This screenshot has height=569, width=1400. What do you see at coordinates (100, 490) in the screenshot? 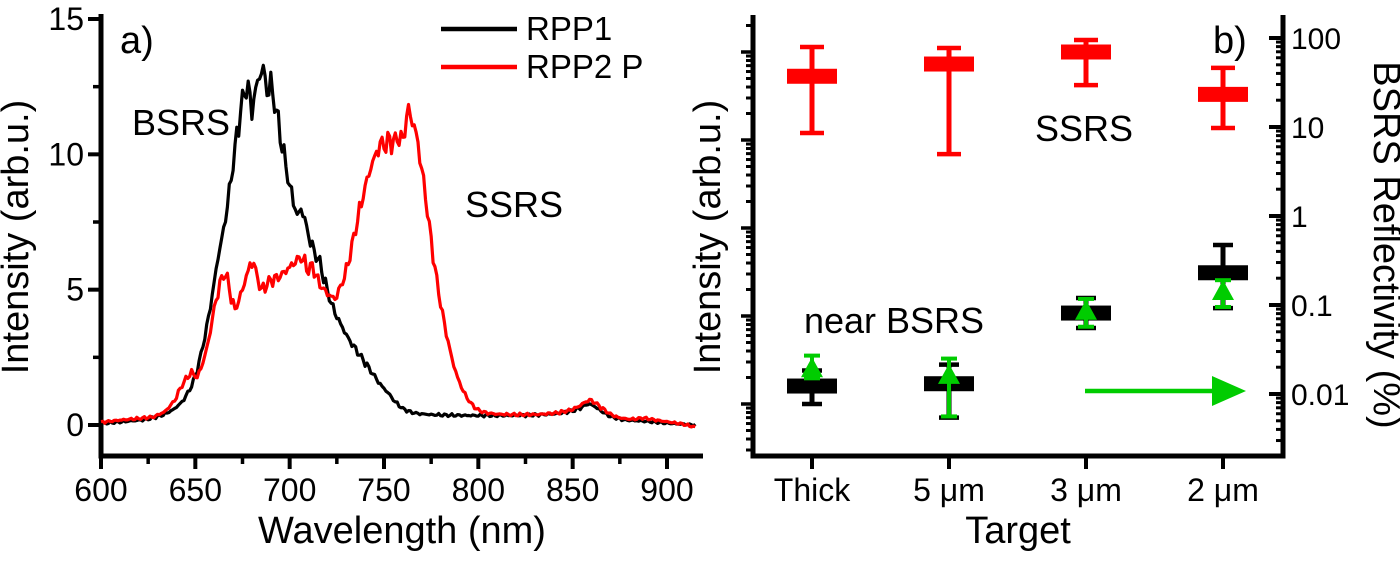
I see `x-tick-label: 600` at bounding box center [100, 490].